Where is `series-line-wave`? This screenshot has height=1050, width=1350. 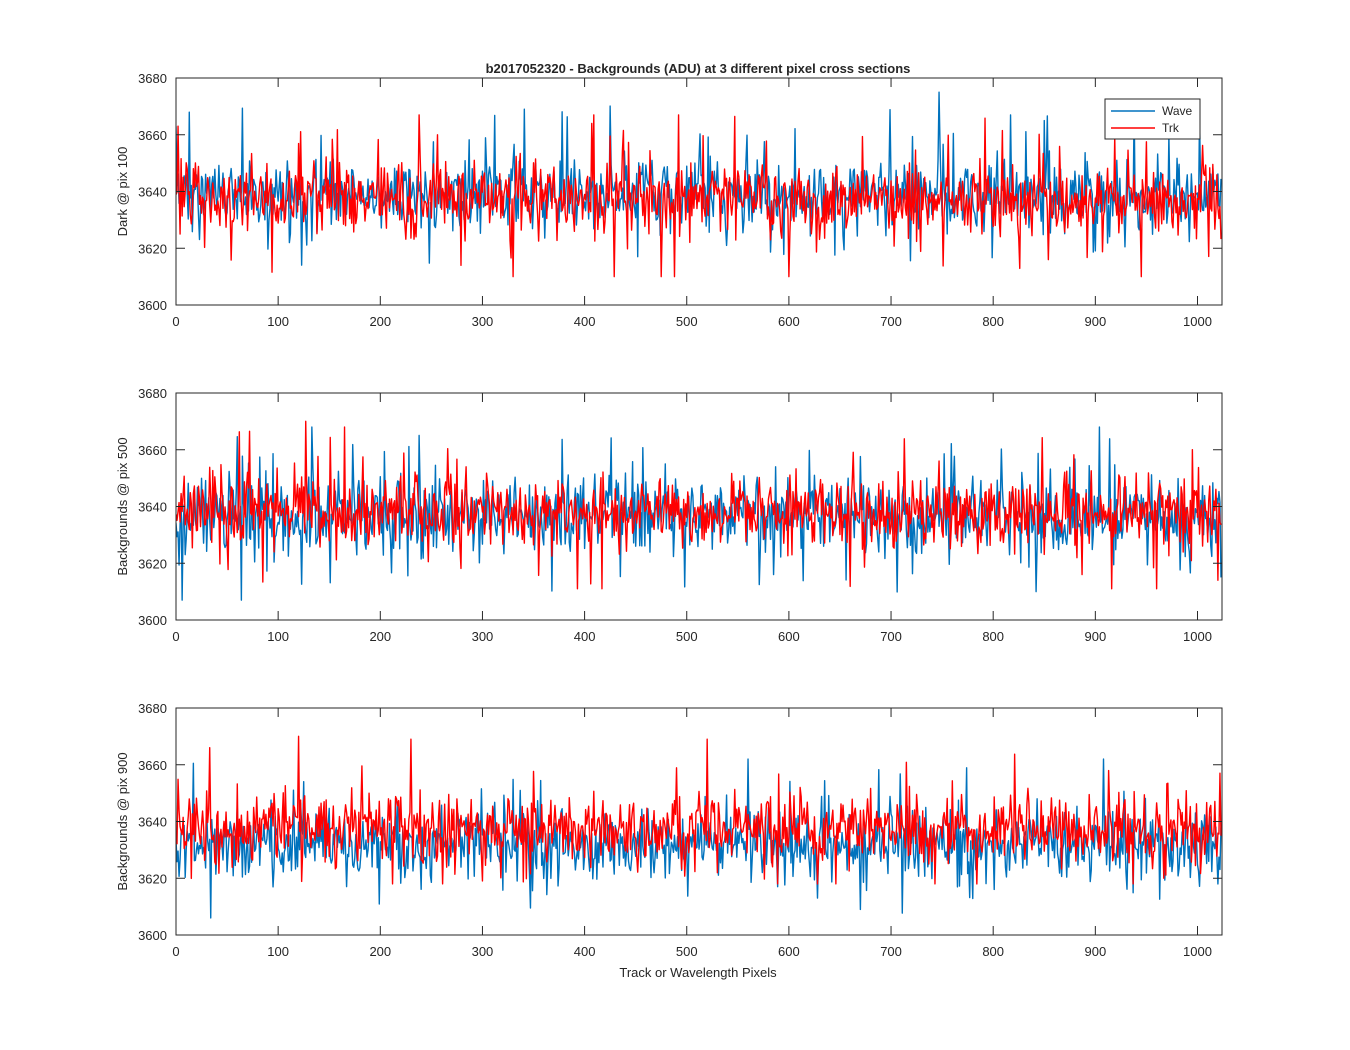
series-line-wave is located at coordinates (699, 513).